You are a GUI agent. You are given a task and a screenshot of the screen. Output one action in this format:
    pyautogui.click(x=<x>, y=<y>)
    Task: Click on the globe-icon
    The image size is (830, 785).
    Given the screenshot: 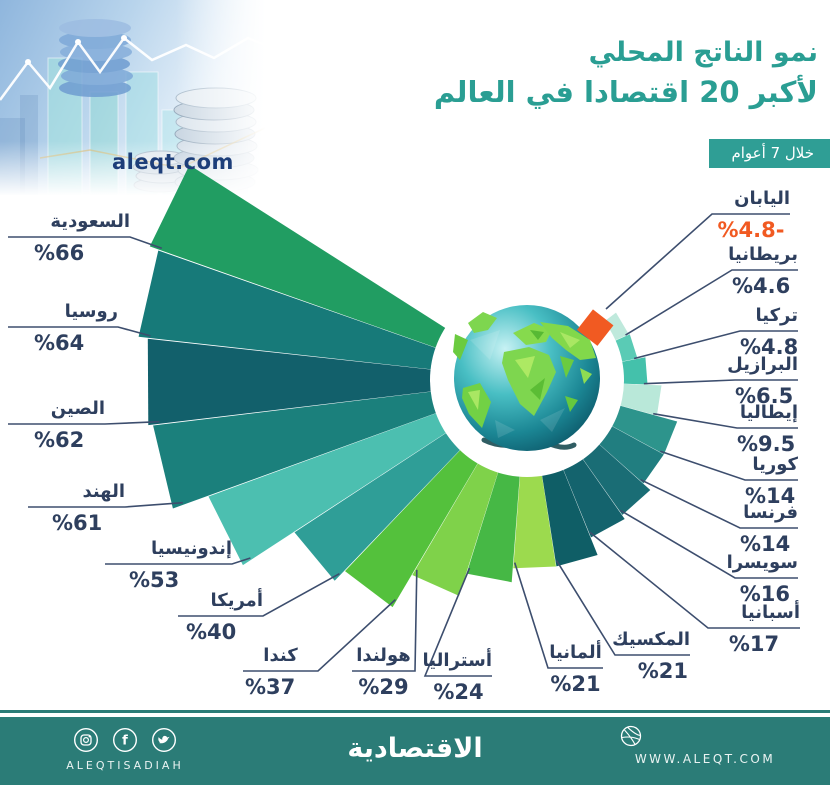 What is the action you would take?
    pyautogui.click(x=526, y=378)
    